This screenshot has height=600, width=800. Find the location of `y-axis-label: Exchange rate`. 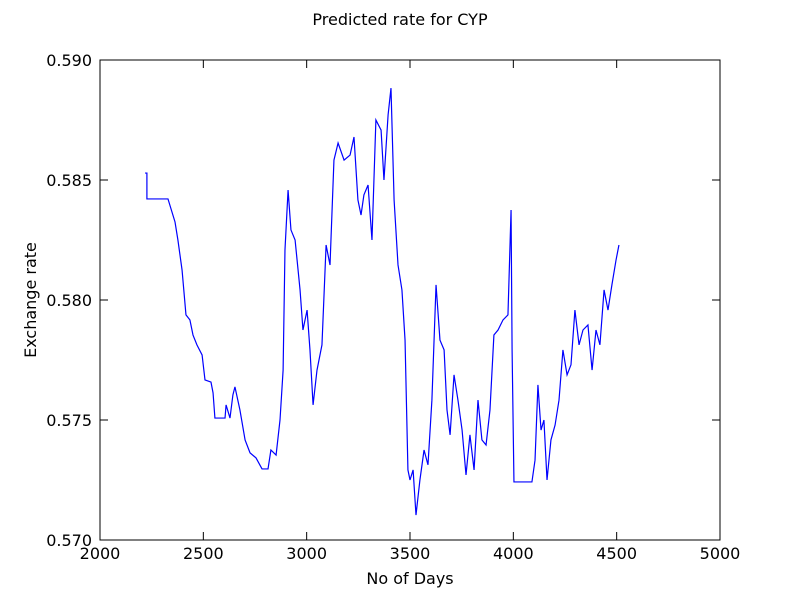

y-axis-label: Exchange rate is located at coordinates (30, 300).